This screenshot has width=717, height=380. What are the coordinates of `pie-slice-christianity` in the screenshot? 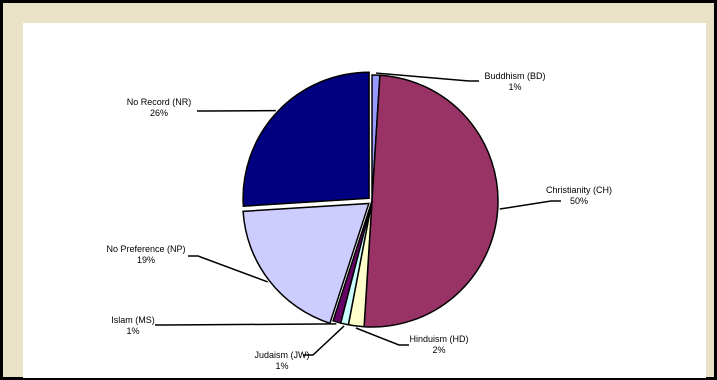 It's located at (431, 201).